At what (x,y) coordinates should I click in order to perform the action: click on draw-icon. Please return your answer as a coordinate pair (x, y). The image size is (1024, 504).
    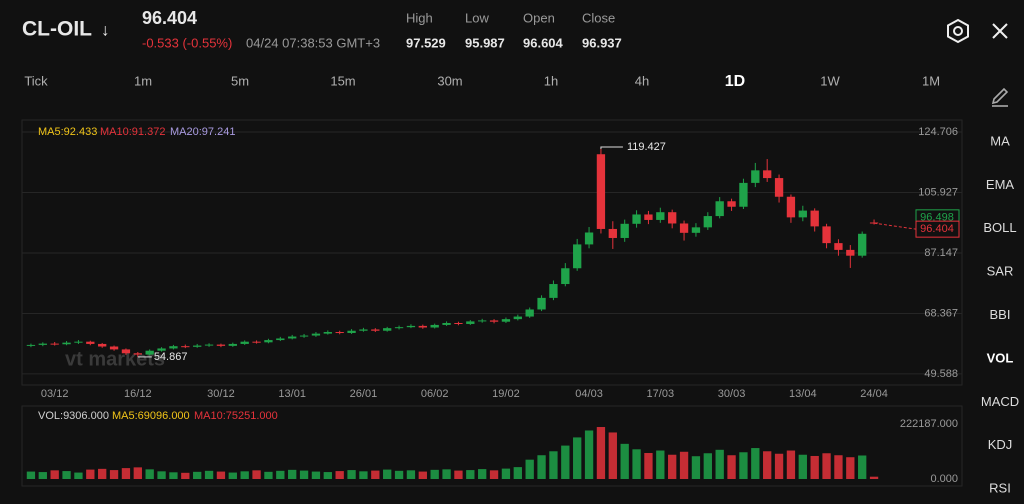
    Looking at the image, I should click on (1000, 97).